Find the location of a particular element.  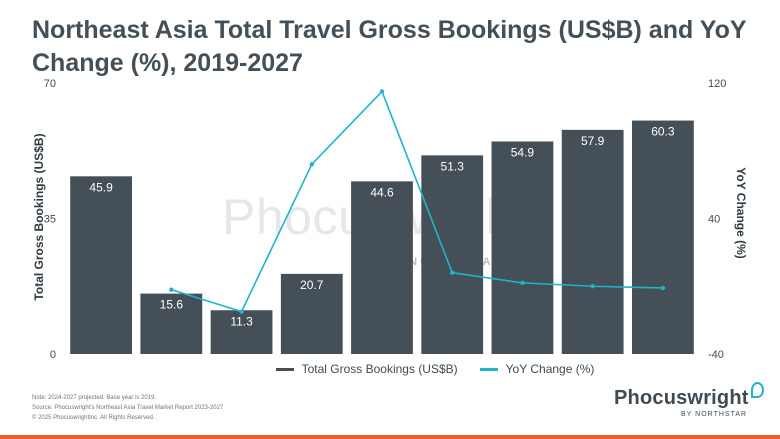

bar-value-label: 15.6 is located at coordinates (172, 305).